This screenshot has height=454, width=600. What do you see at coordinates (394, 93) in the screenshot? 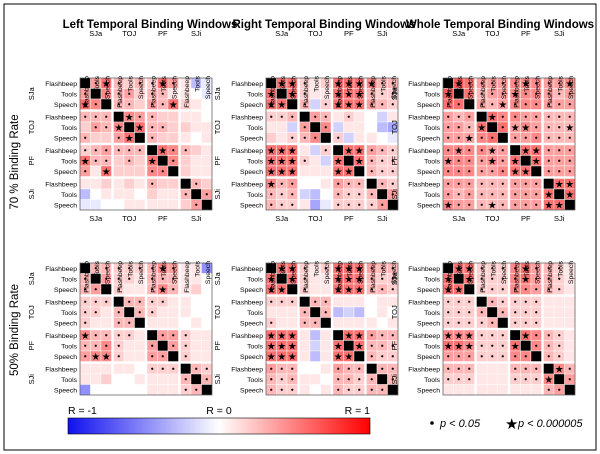
I see `row-group-label: SJa` at bounding box center [394, 93].